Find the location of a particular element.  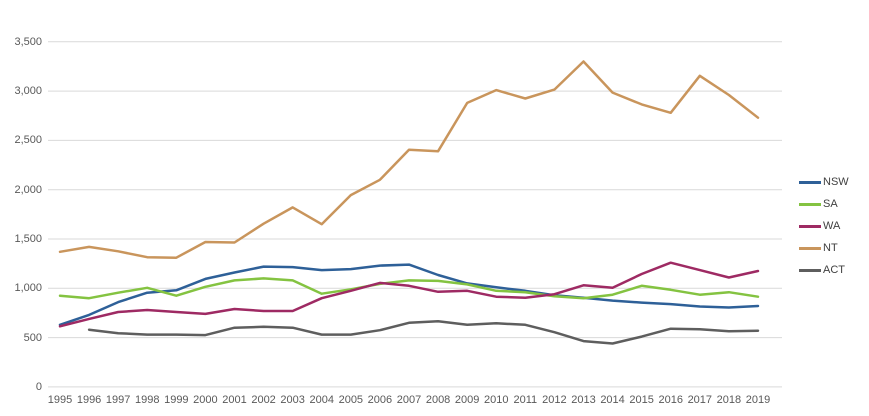

x-tick-label: 2002 is located at coordinates (263, 400).